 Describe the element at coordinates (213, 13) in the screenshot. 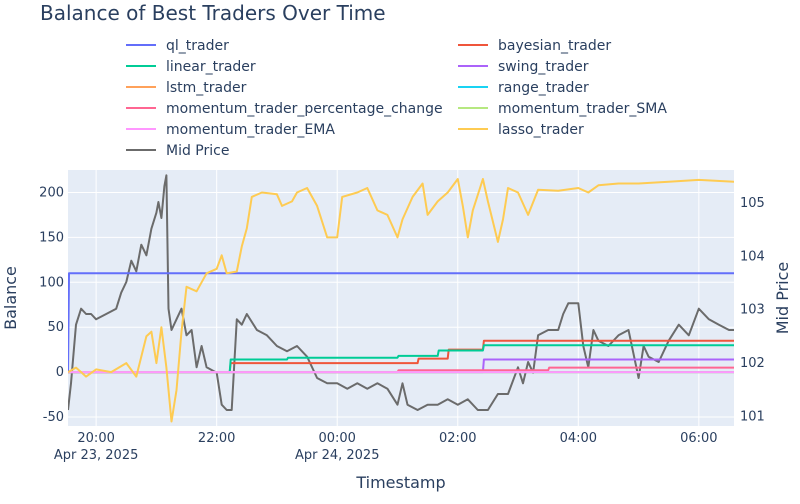

I see `chart-title: Balance of Best Traders Over Time` at that location.